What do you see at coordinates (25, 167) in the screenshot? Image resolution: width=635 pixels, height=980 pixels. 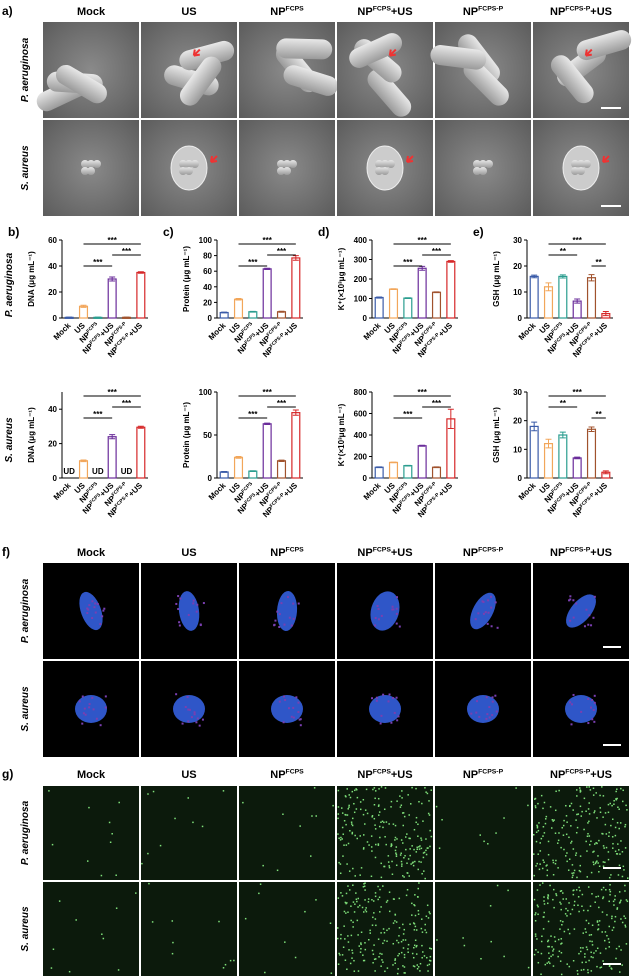 I see `row-label: S. aureus` at bounding box center [25, 167].